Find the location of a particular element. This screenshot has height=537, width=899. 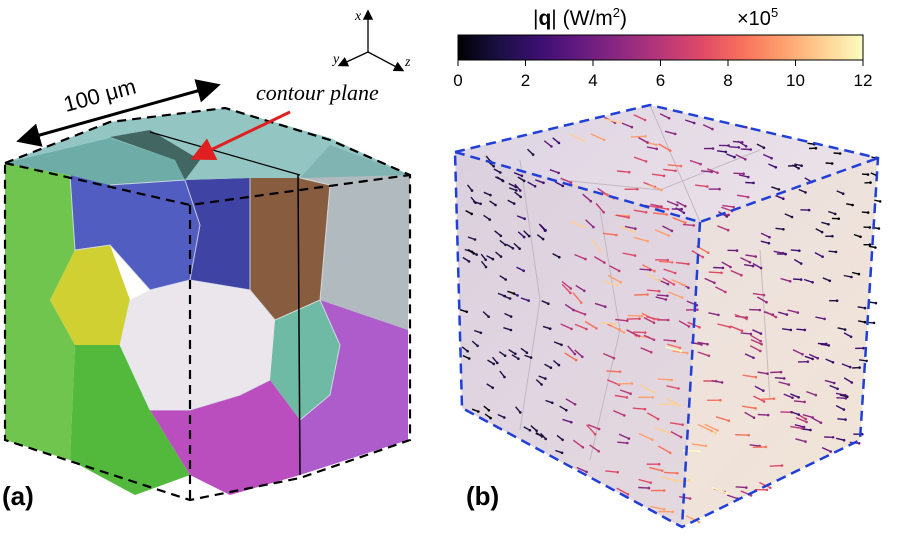

grain-blue-center is located at coordinates (135, 232).